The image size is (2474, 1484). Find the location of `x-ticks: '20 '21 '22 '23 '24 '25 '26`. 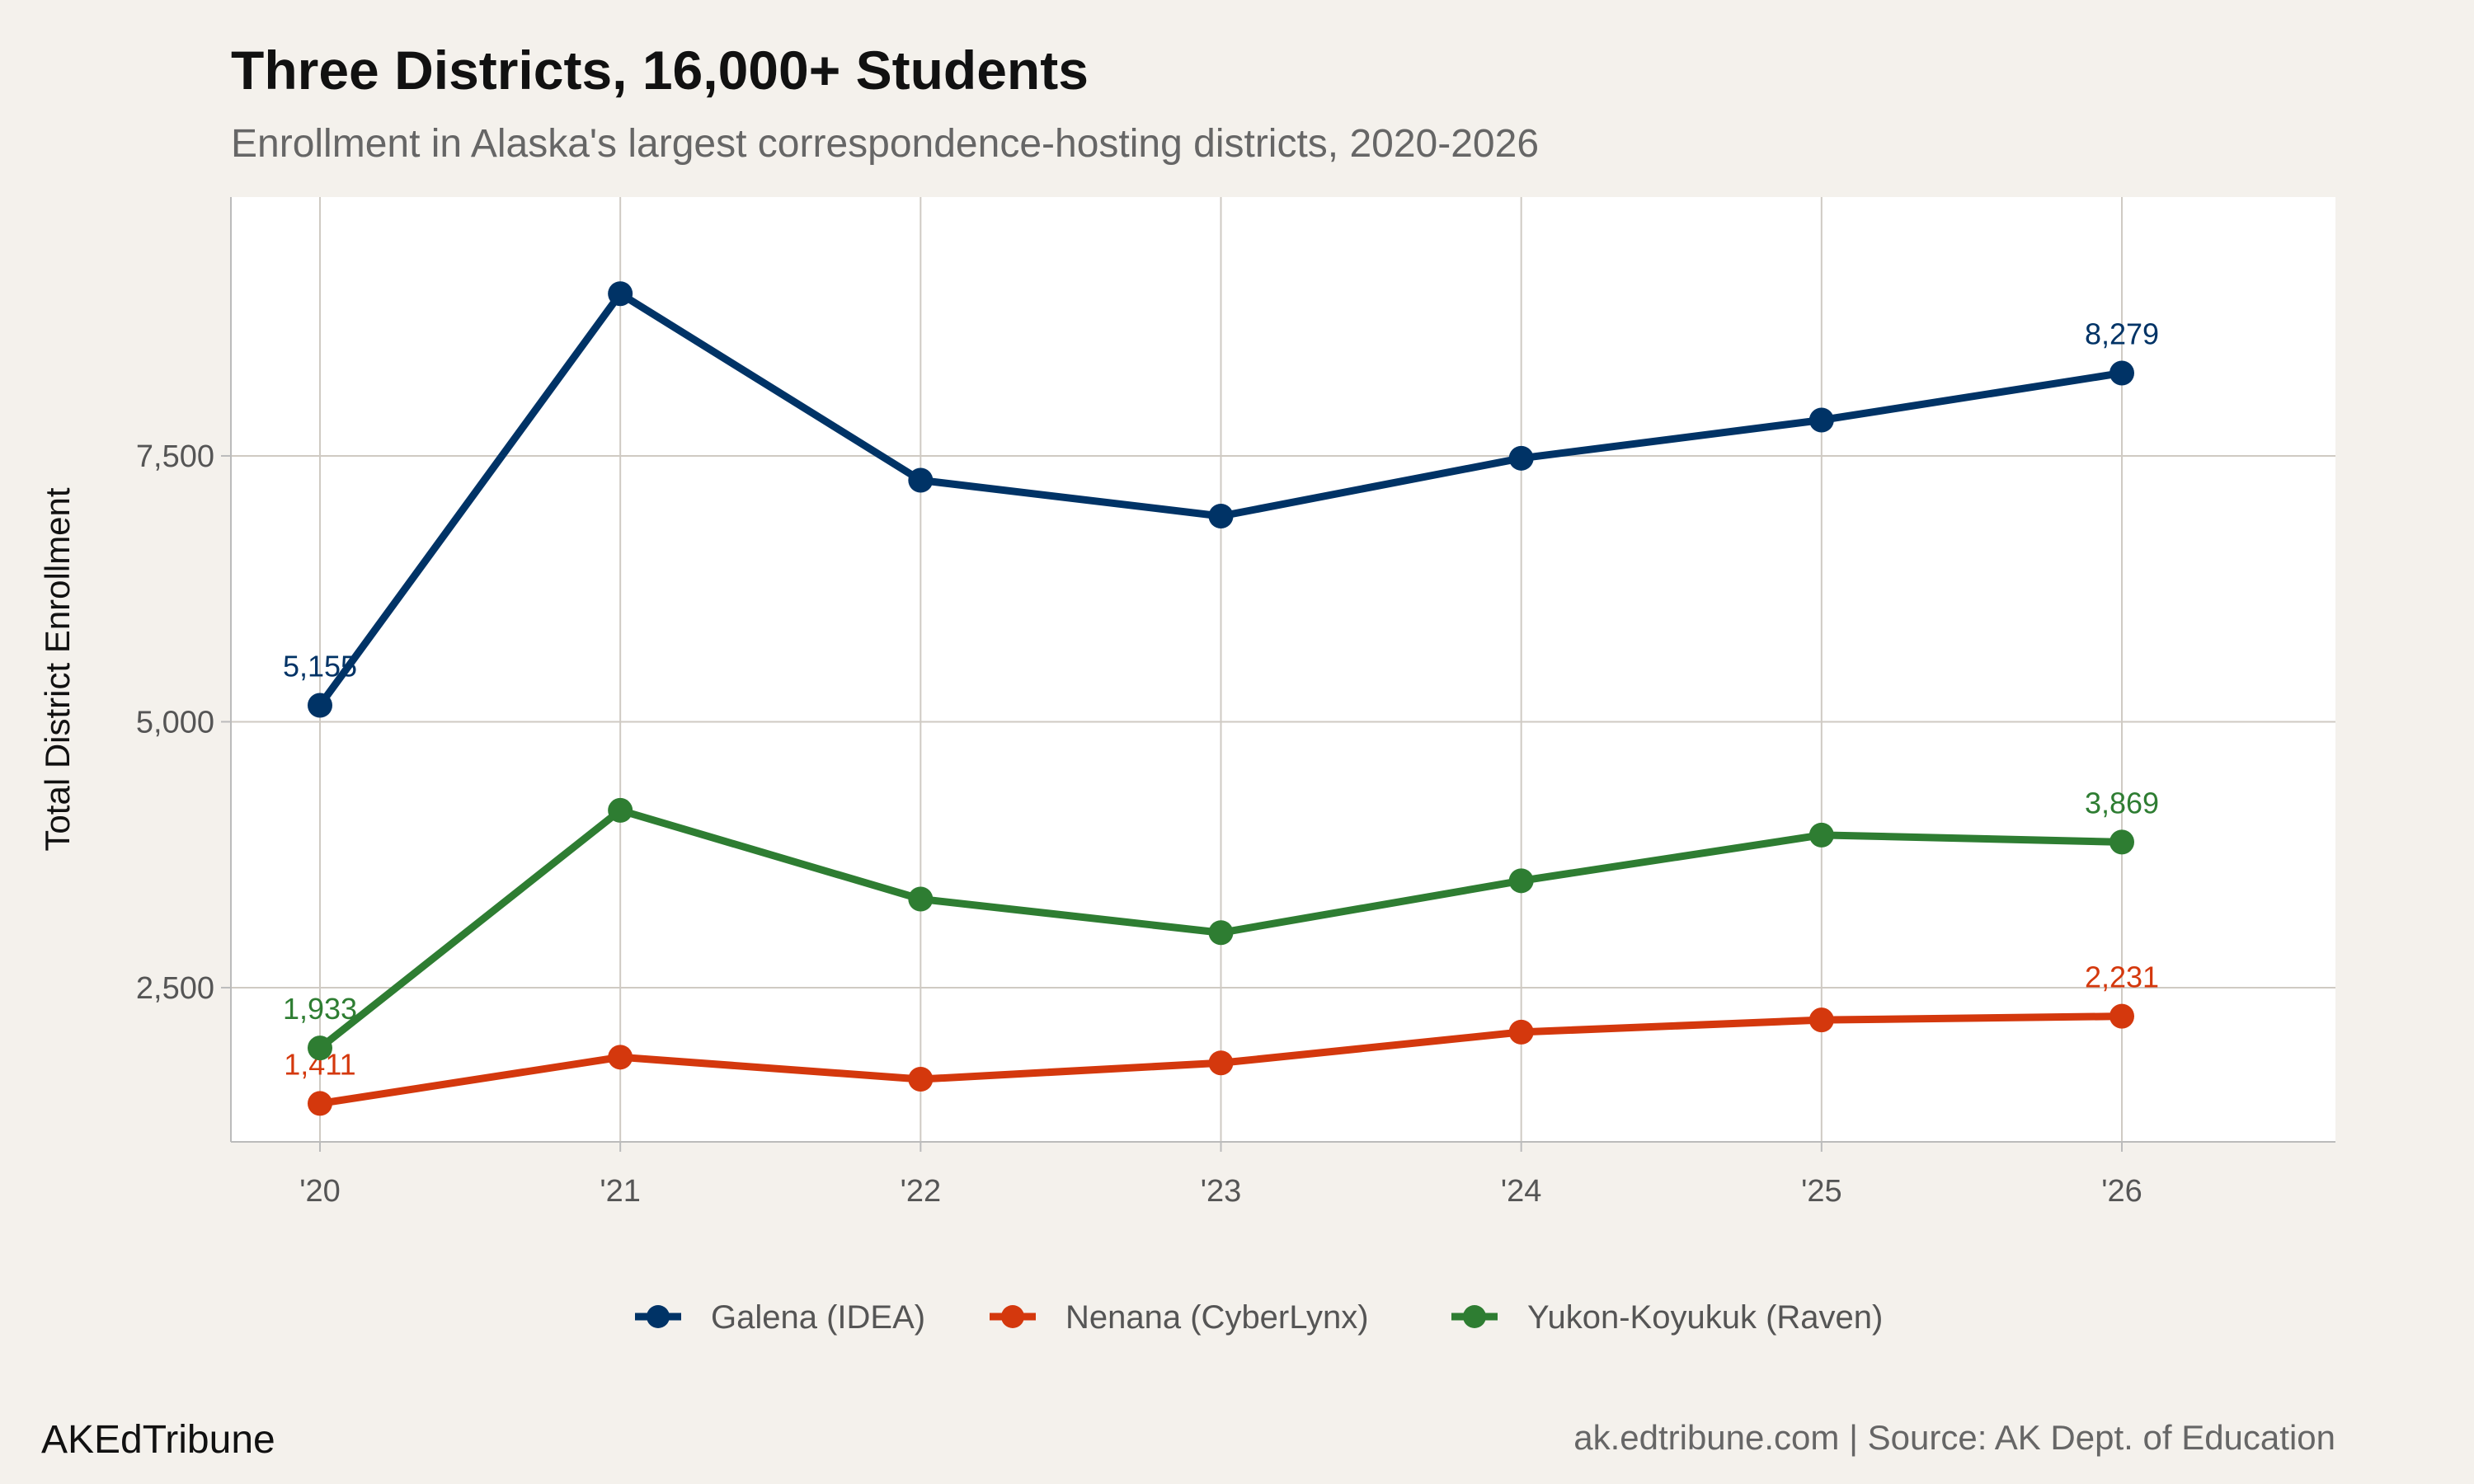

x-ticks: '20 '21 '22 '23 '24 '25 '26 is located at coordinates (1220, 1175).